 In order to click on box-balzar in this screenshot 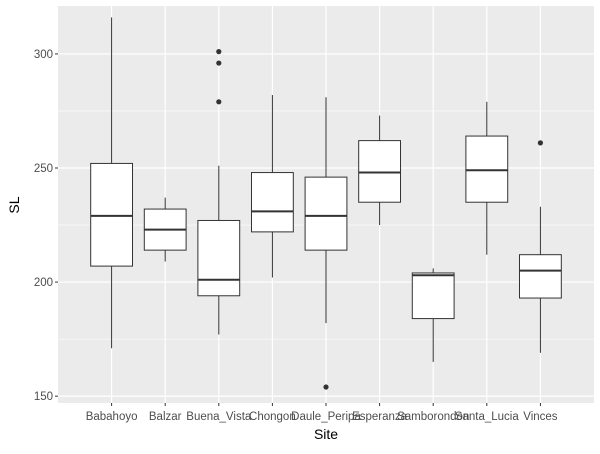, I will do `click(165, 229)`.